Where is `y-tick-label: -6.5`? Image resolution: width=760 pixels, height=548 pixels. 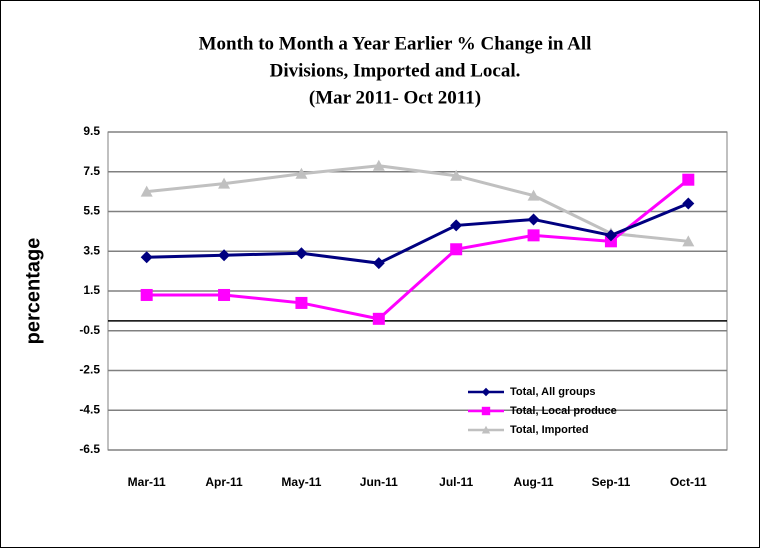 y-tick-label: -6.5 is located at coordinates (89, 449).